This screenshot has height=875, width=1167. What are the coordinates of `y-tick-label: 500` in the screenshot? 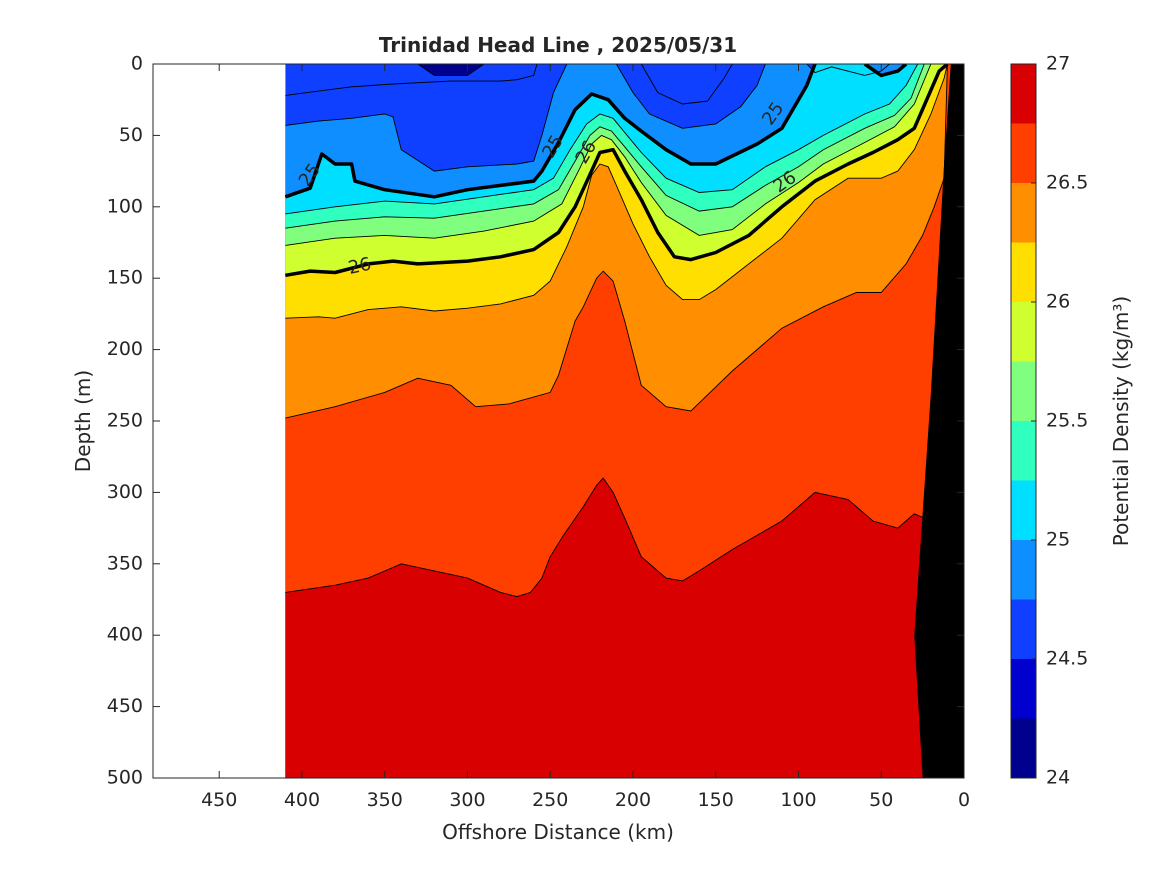 It's located at (125, 778).